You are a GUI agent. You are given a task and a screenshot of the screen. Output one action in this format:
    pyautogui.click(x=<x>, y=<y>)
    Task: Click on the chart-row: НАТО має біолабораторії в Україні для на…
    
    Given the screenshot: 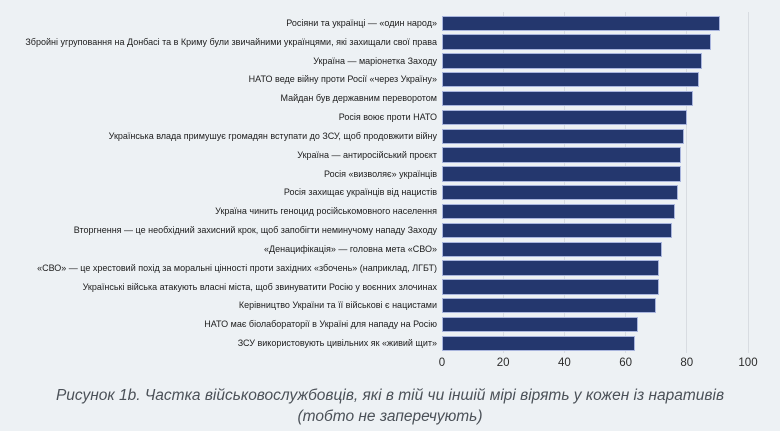 What is the action you would take?
    pyautogui.click(x=390, y=324)
    